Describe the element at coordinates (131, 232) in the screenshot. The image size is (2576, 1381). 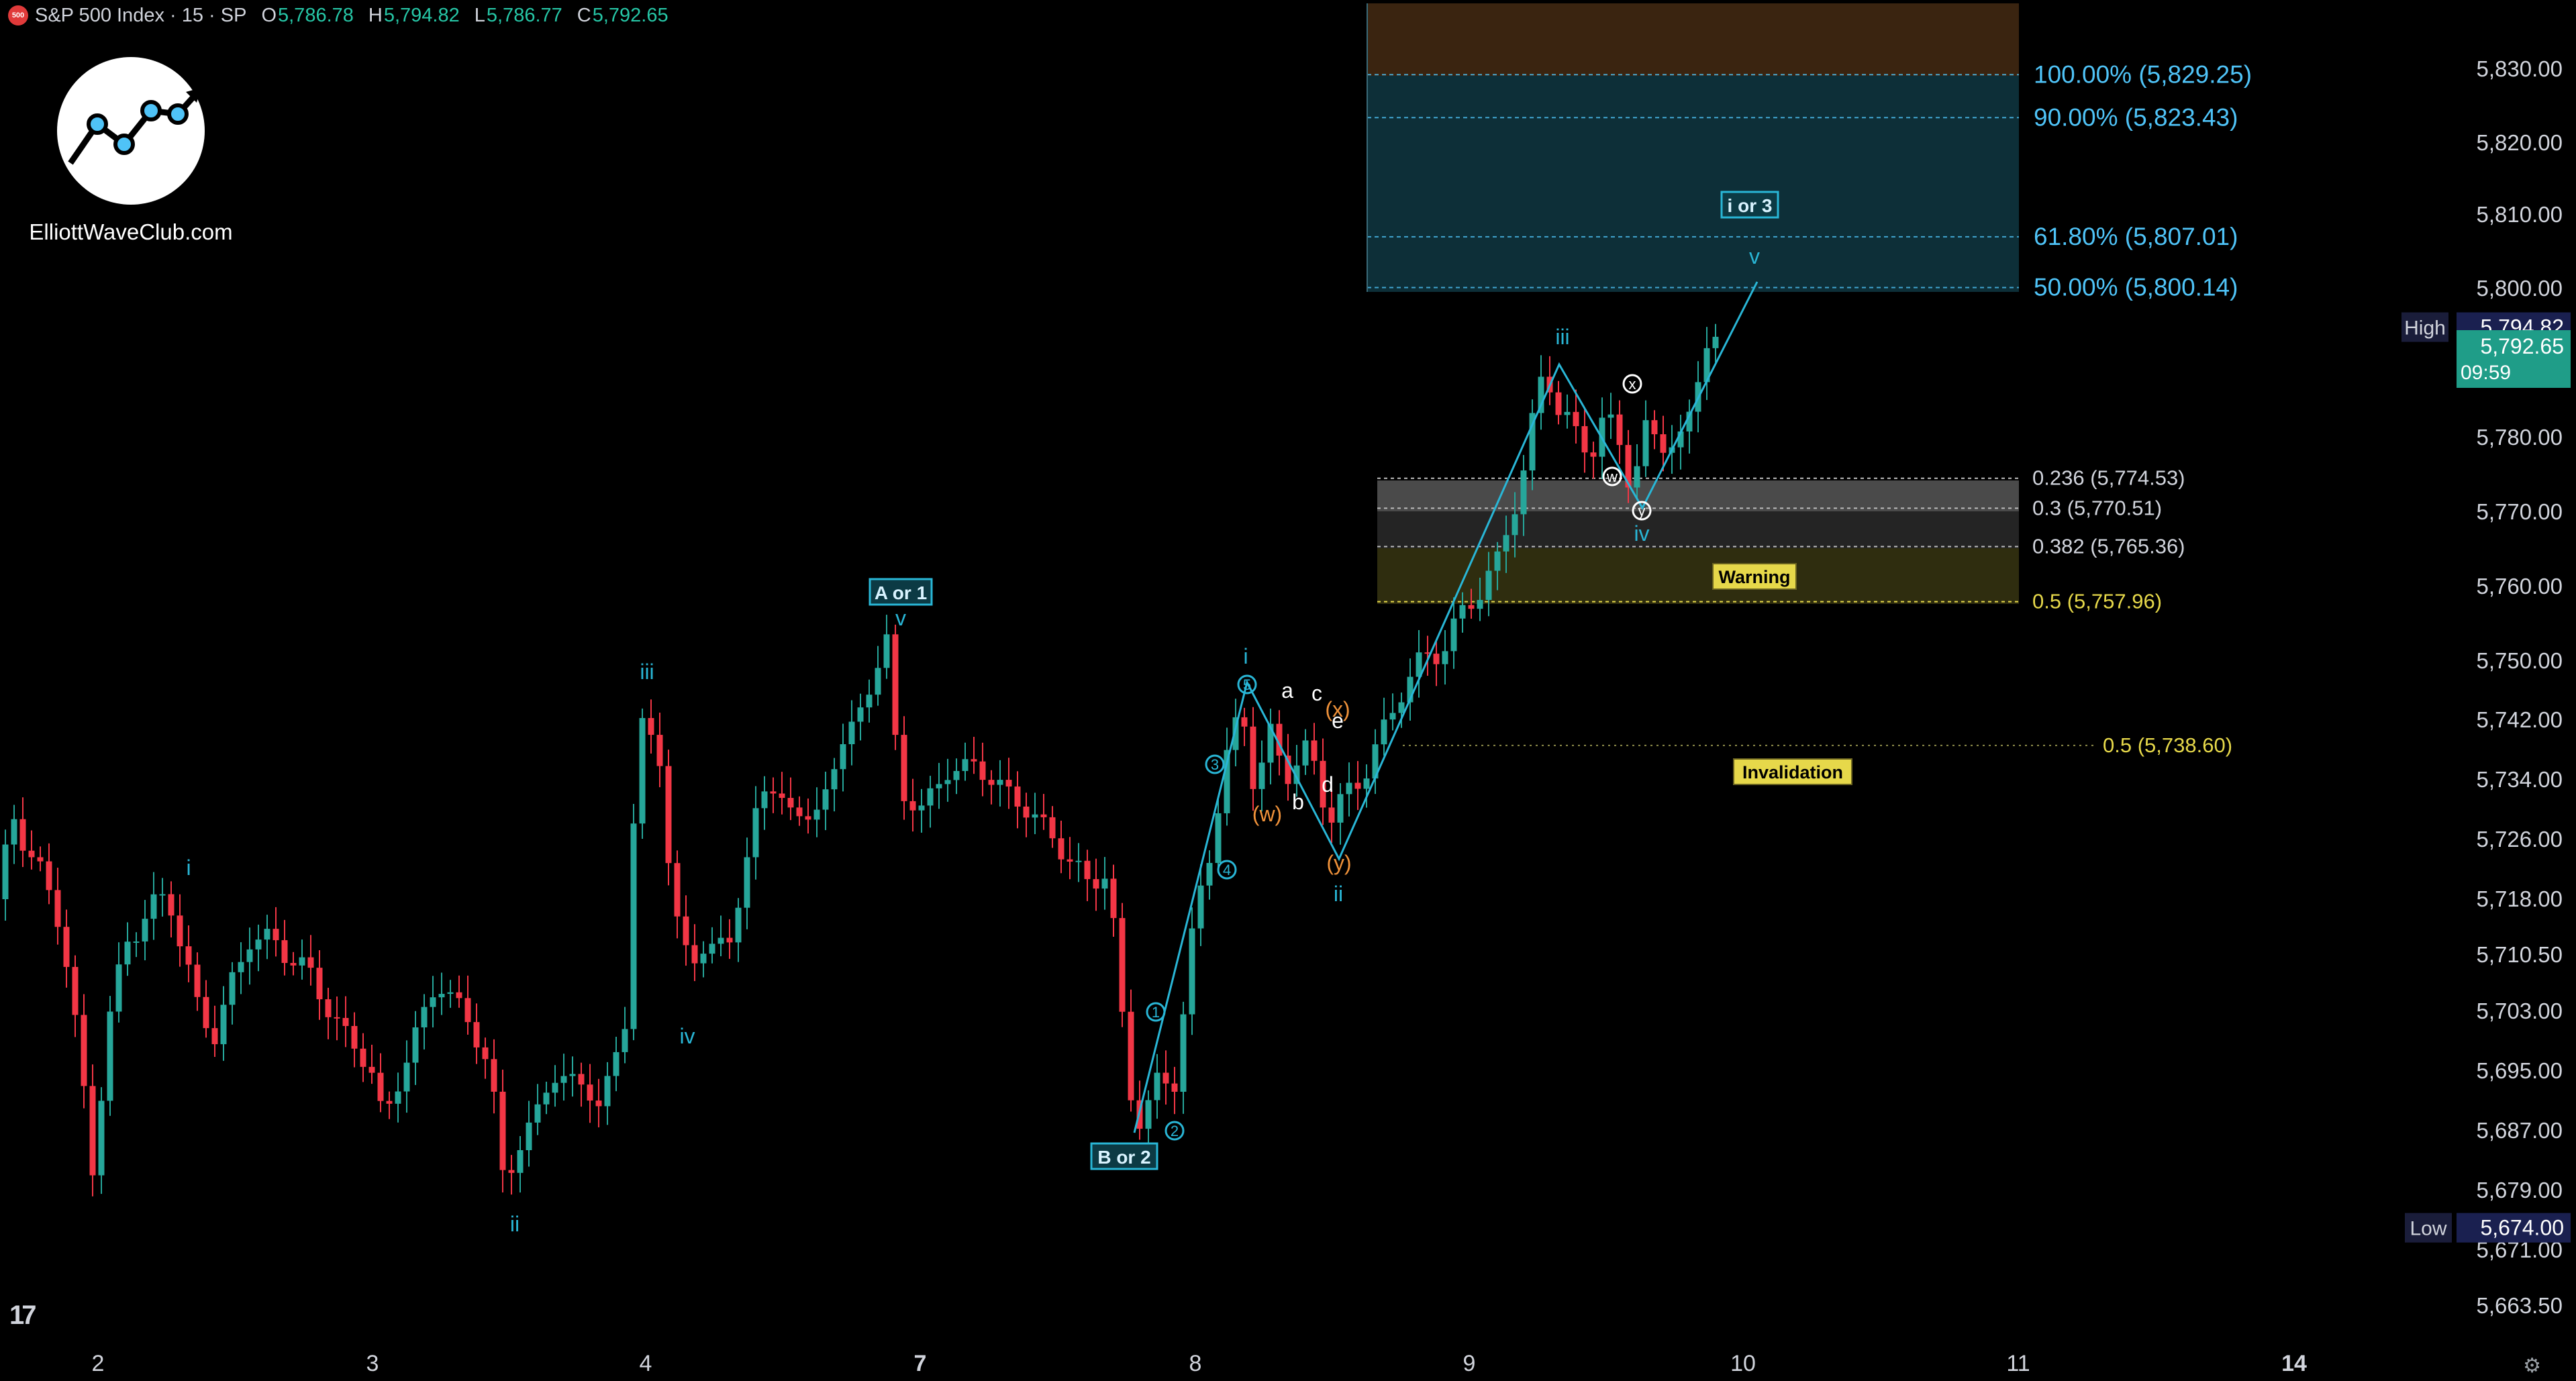
I see `logo-text: ElliottWaveClub.com` at that location.